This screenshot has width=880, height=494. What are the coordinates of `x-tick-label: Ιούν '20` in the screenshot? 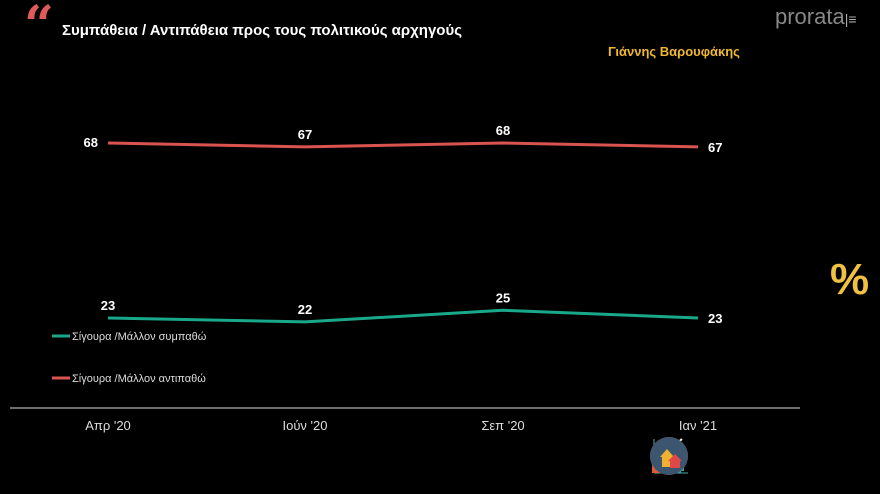 It's located at (304, 425).